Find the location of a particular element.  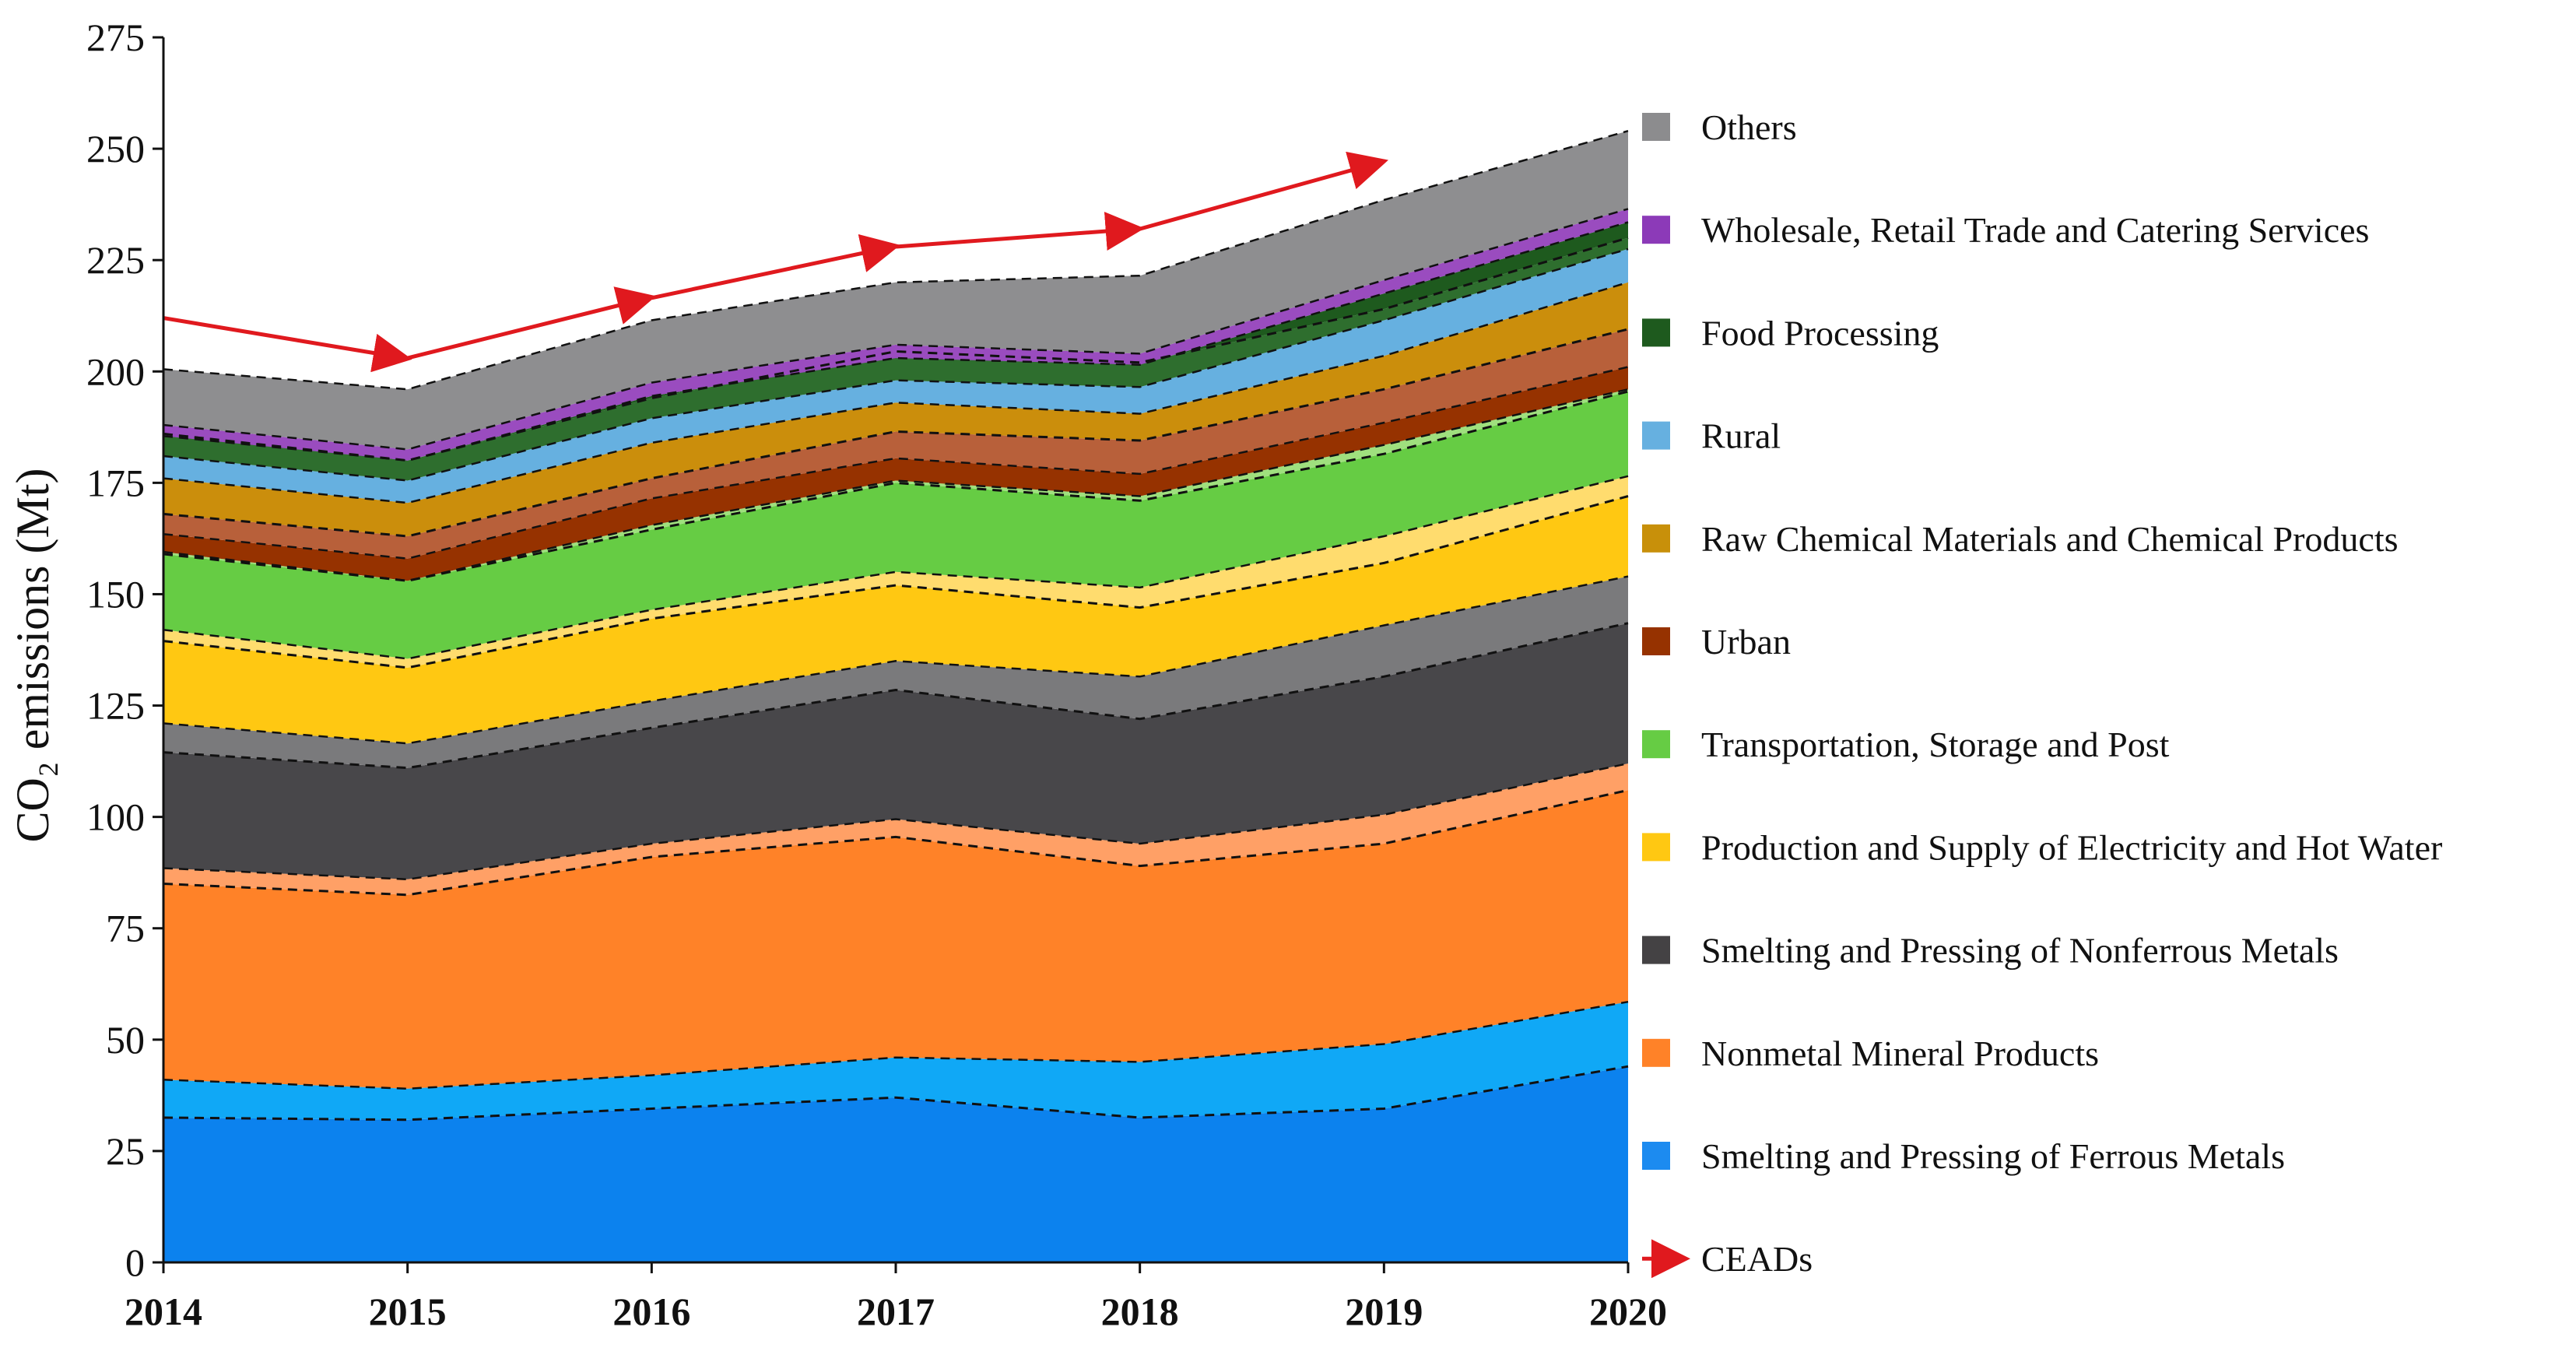

boundary-inner-transportation-storage-and-post is located at coordinates (896, 486).